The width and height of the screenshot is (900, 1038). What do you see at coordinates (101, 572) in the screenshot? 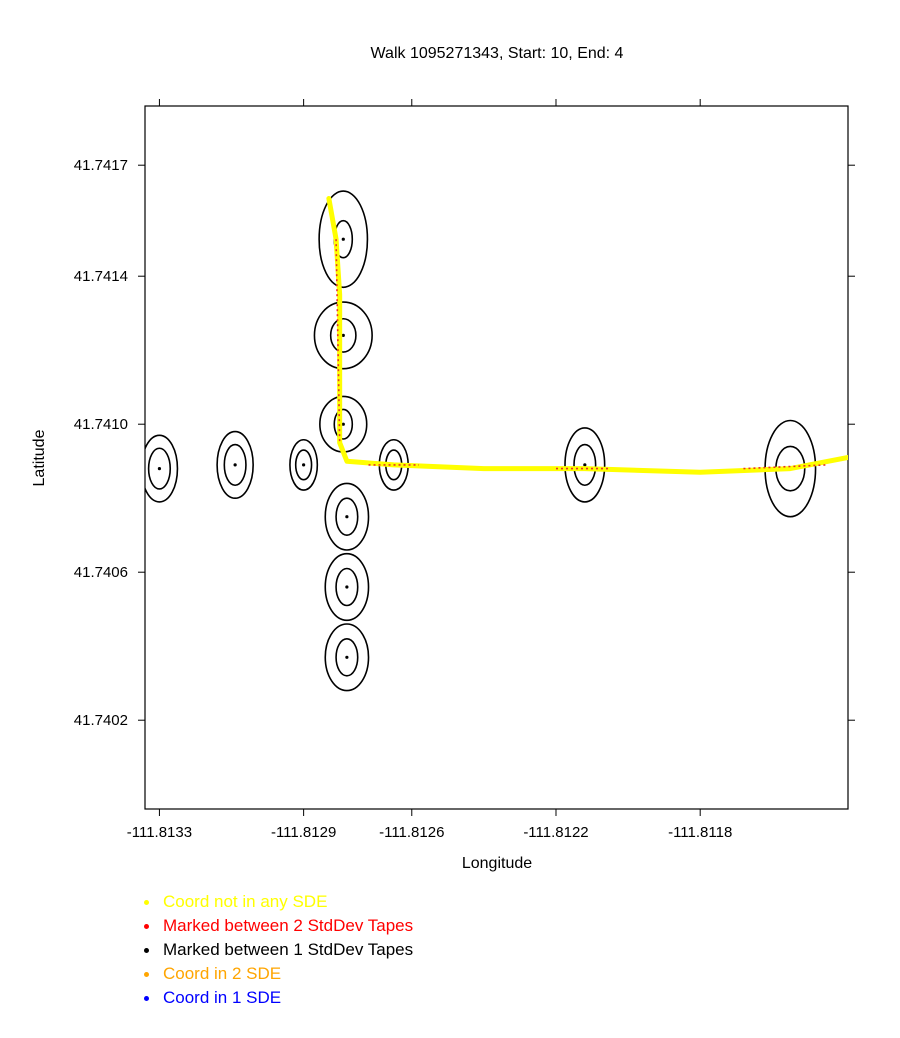
I see `y-tick-label: 41.7406` at bounding box center [101, 572].